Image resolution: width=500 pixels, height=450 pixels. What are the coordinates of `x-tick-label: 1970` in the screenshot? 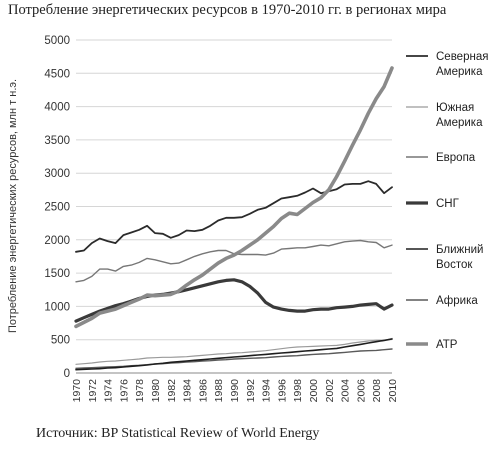 It's located at (77, 391).